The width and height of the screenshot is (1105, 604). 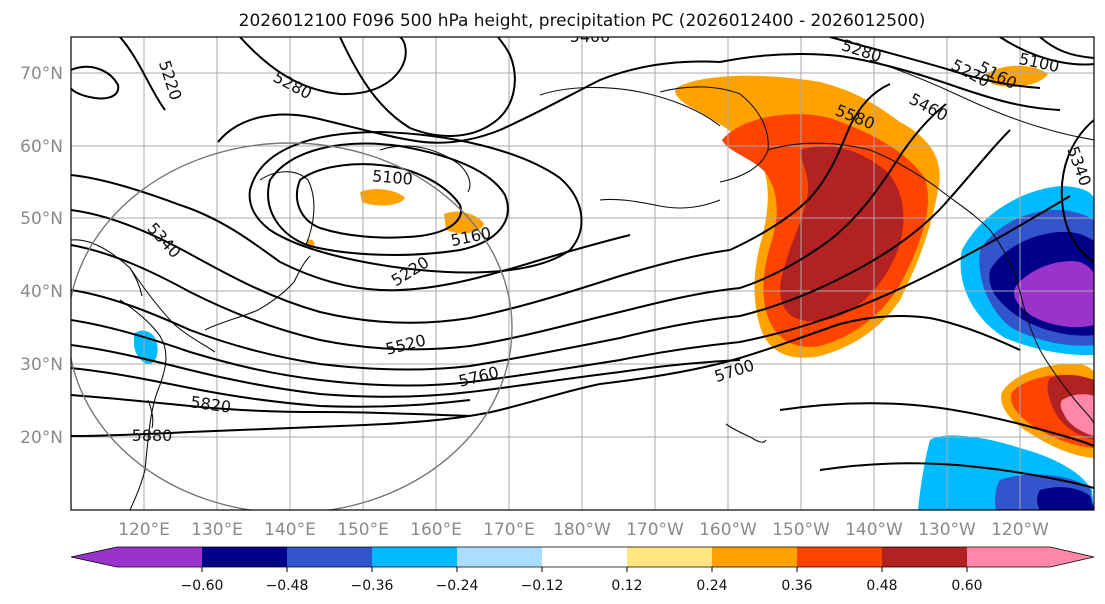 I want to click on contour-5400-east, so click(x=905, y=269).